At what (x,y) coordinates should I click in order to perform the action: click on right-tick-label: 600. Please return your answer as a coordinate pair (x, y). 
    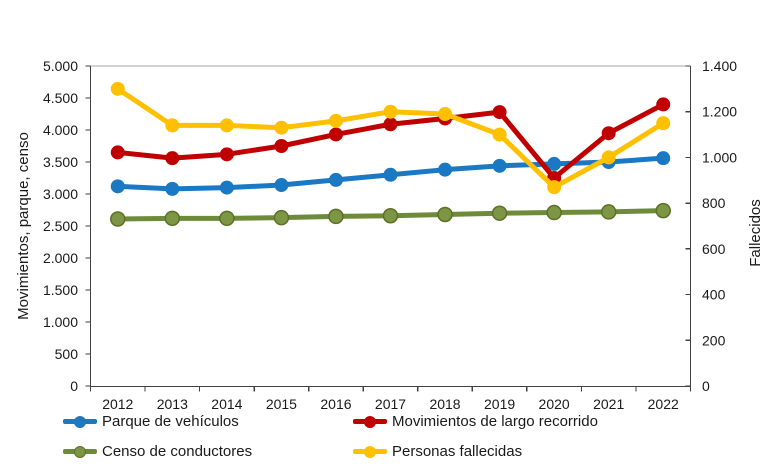
    Looking at the image, I should click on (714, 249).